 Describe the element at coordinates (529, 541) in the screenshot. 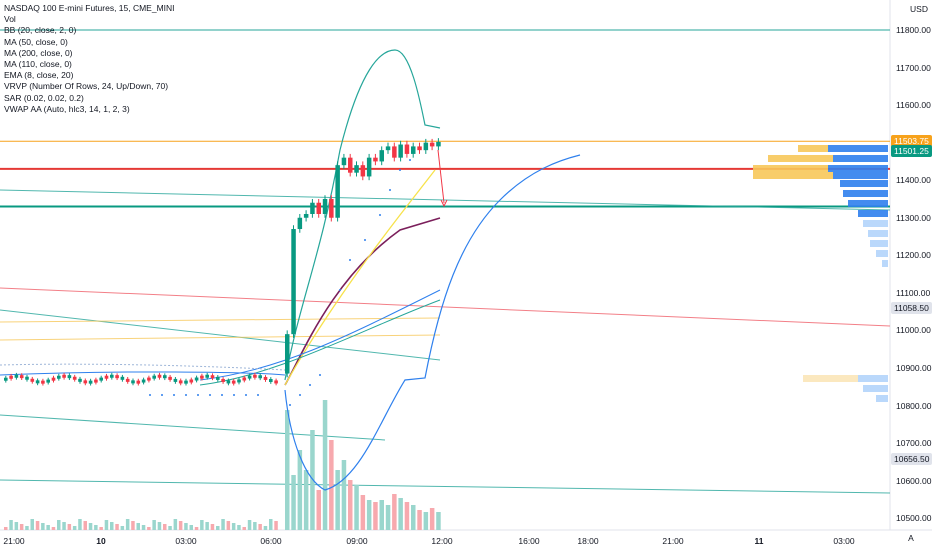

I see `time-tick-label: 16:00` at that location.